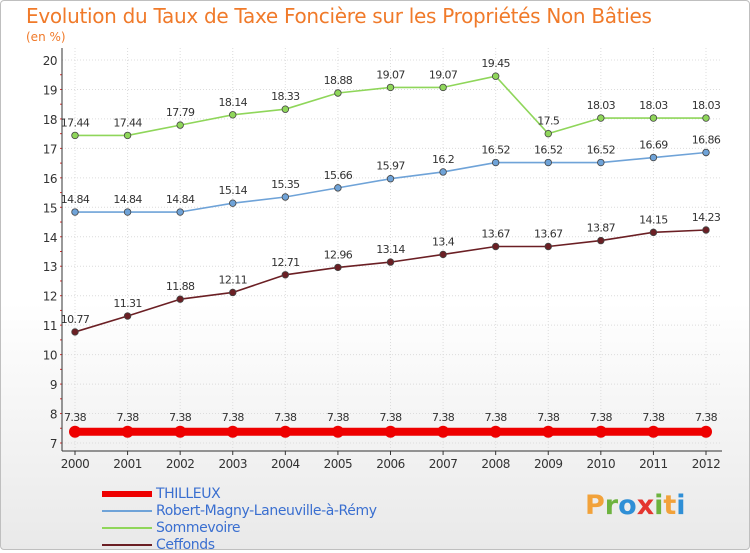  Describe the element at coordinates (338, 80) in the screenshot. I see `data-label: 18.88` at that location.